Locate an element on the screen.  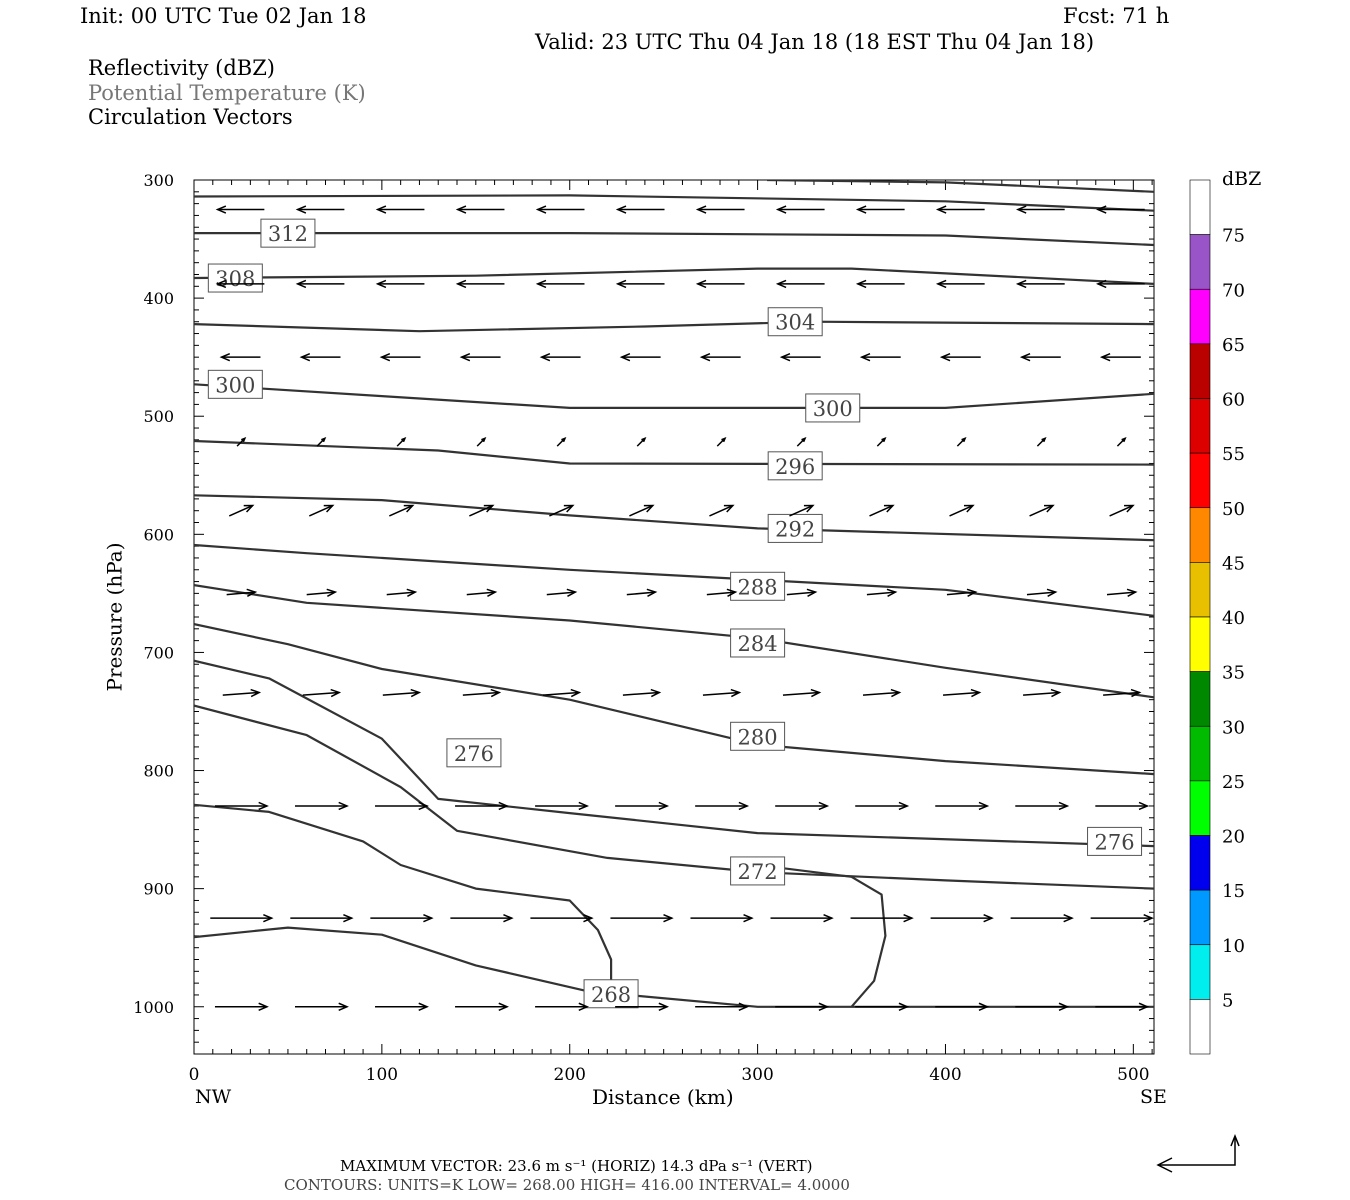
y-tick-label: 1000 is located at coordinates (153, 1007).